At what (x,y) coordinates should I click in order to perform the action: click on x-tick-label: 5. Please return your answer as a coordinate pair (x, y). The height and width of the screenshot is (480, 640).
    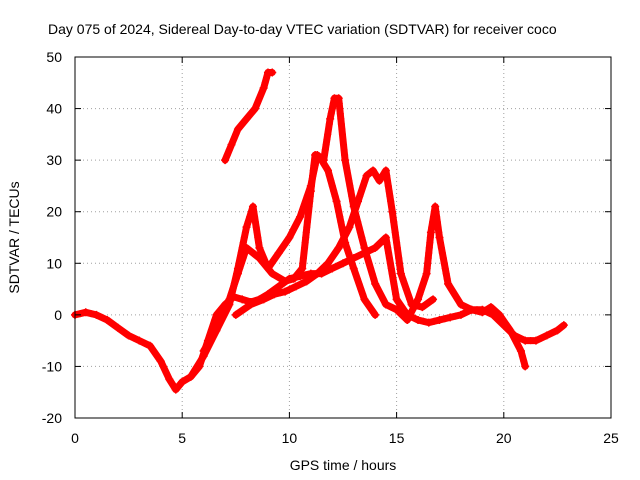
    Looking at the image, I should click on (182, 438).